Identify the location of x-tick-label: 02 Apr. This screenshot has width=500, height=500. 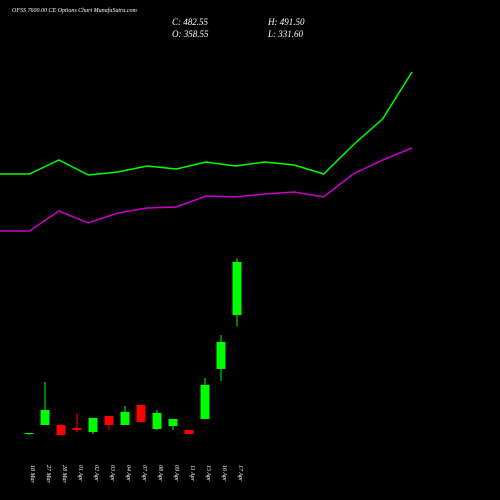
(96, 473).